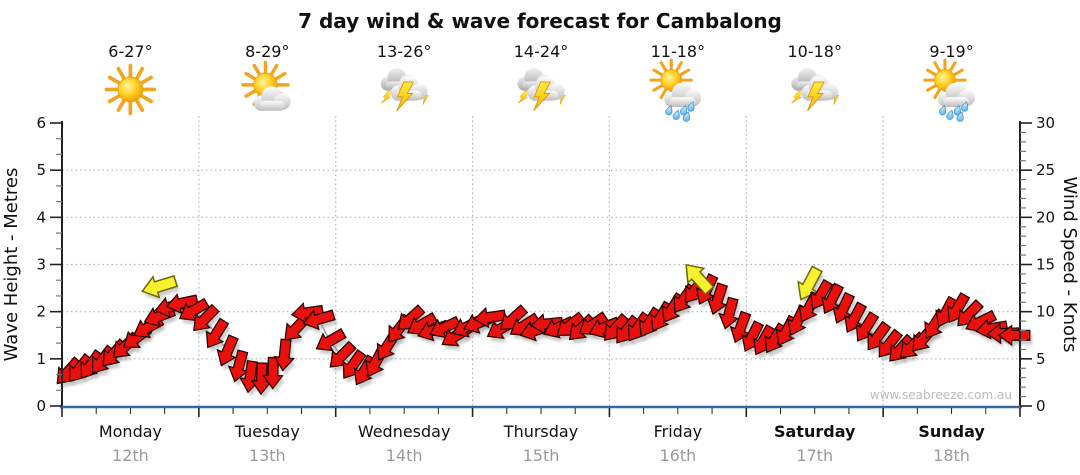 The image size is (1080, 475). I want to click on day-header-layer: 6-27° 8-29° 13-26° 14-24° 11-18° 10-18° 9-19°, so click(540, 82).